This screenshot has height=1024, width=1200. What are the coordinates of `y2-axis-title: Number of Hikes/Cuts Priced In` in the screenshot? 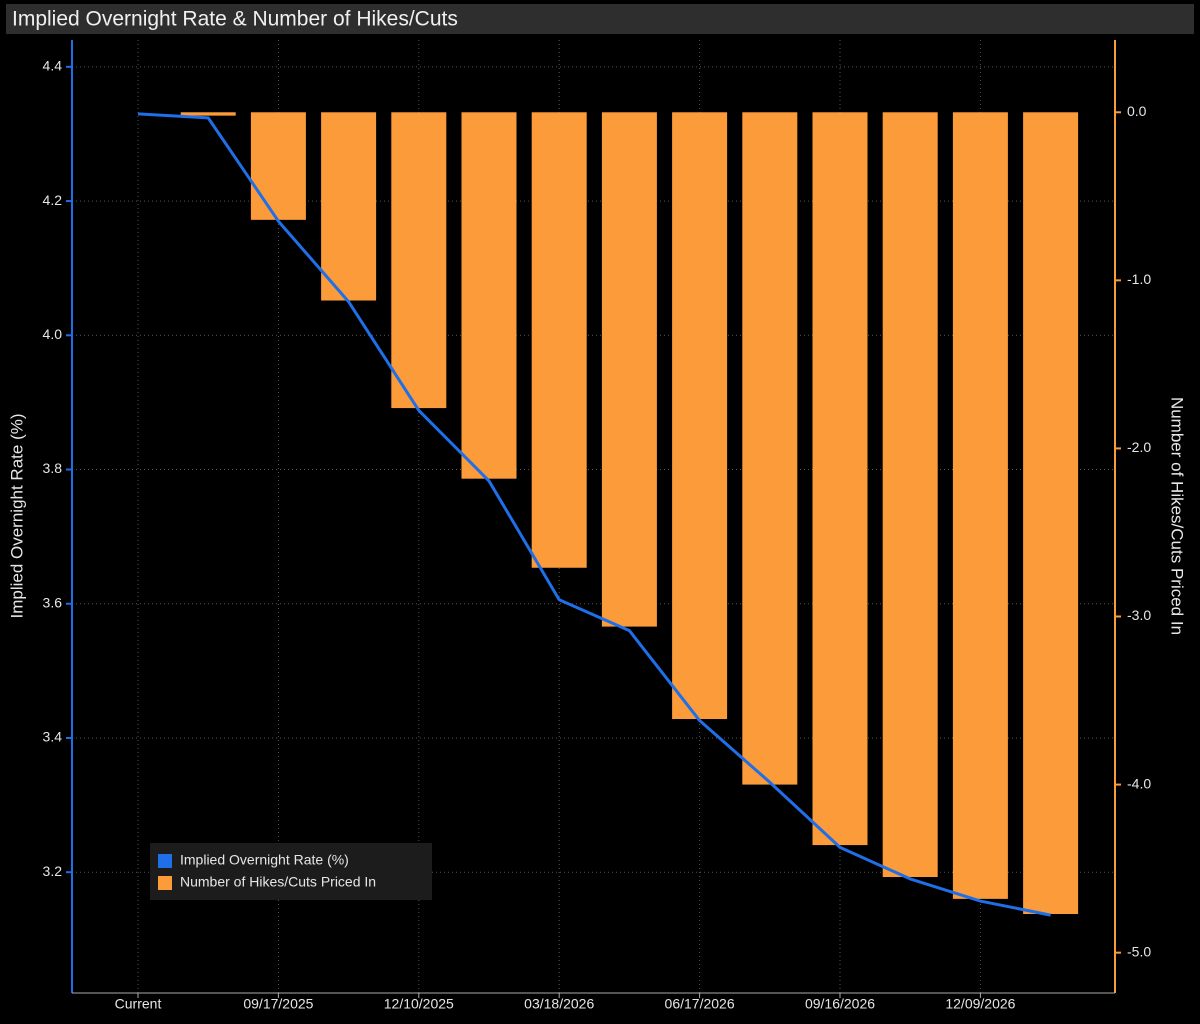 It's located at (1177, 516).